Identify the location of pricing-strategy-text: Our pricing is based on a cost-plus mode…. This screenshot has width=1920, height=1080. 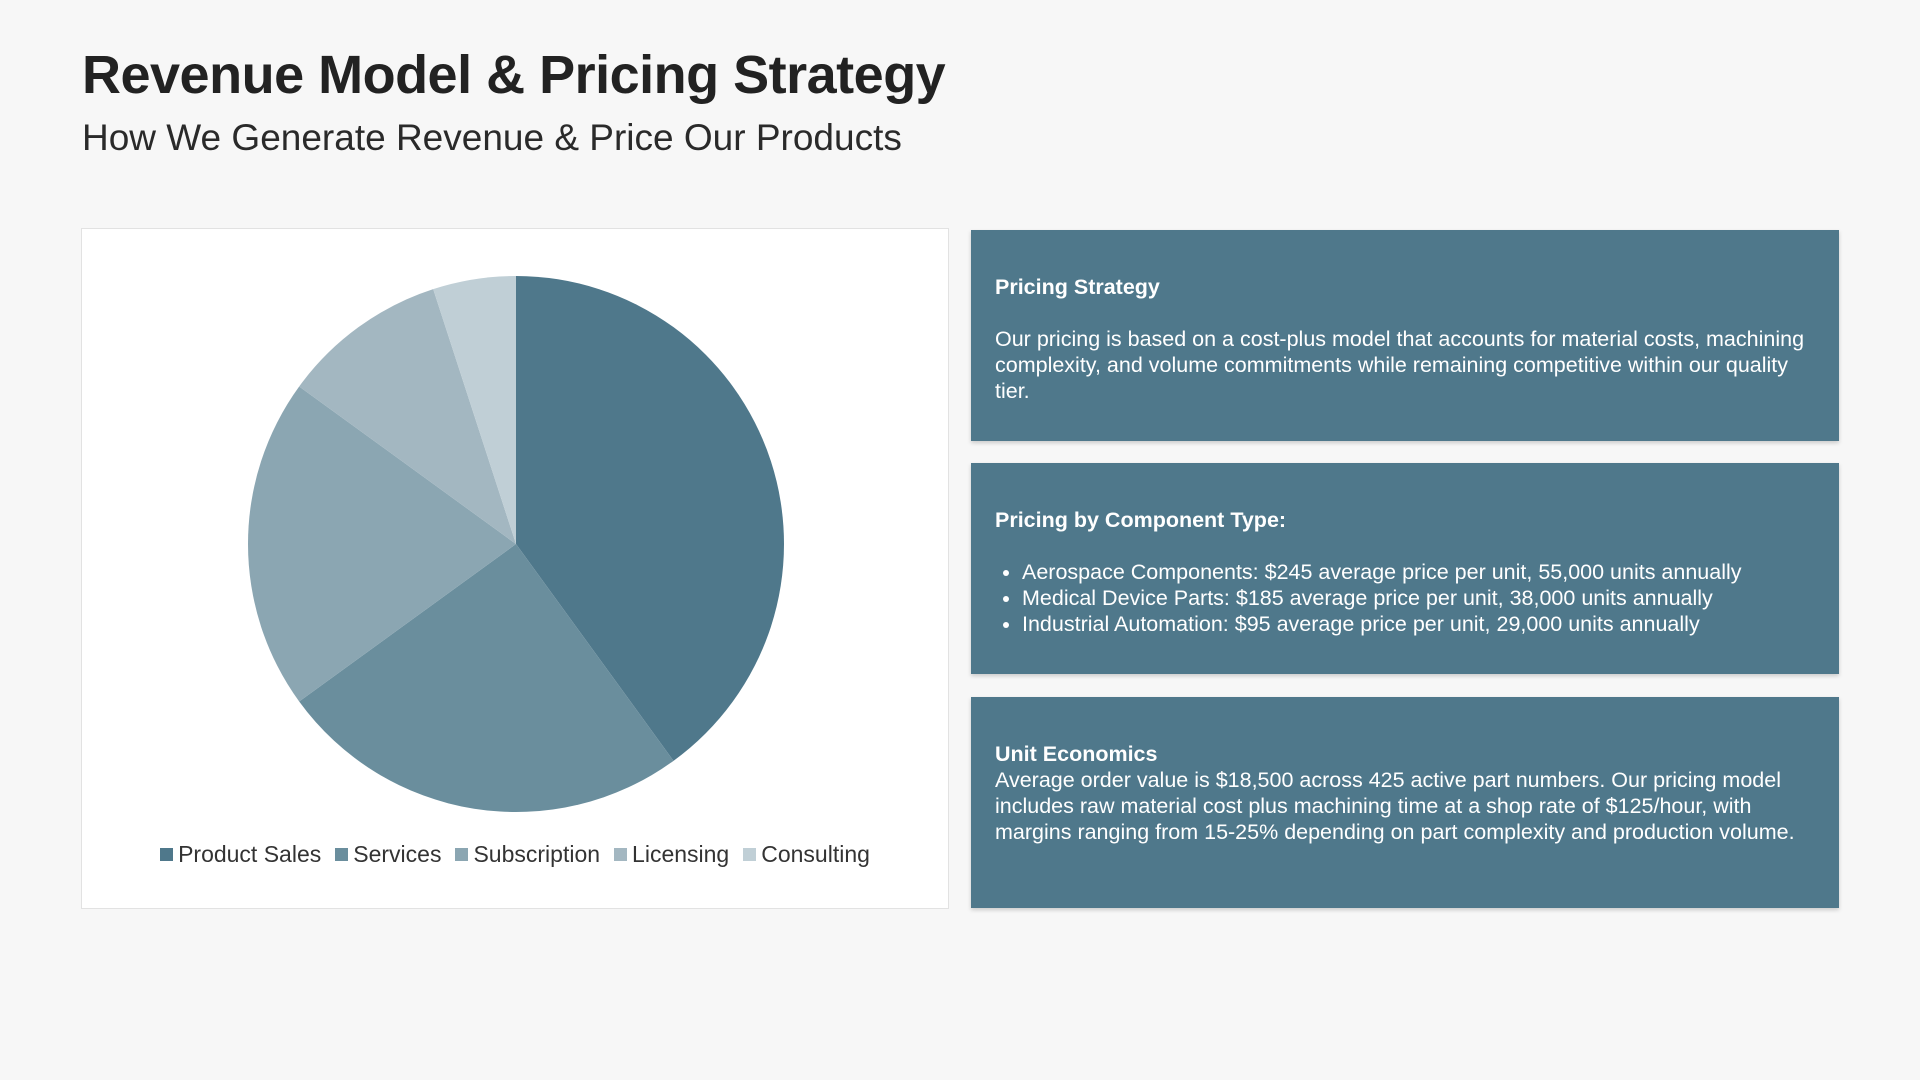
(1400, 365).